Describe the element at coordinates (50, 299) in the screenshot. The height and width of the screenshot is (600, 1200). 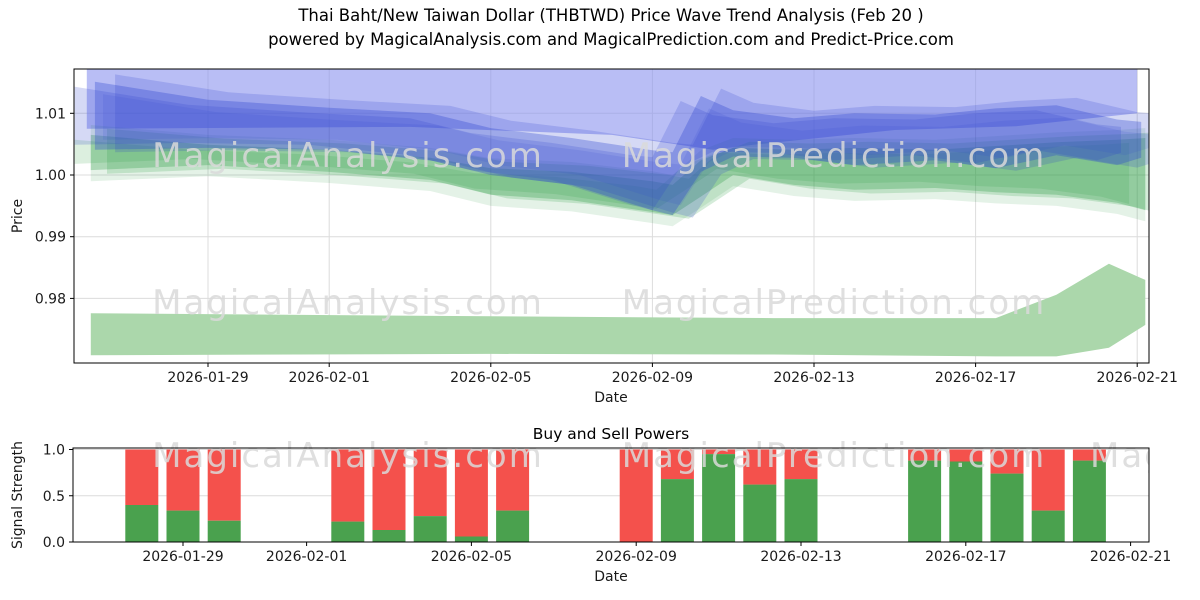
I see `y-tick-label: 0.98` at that location.